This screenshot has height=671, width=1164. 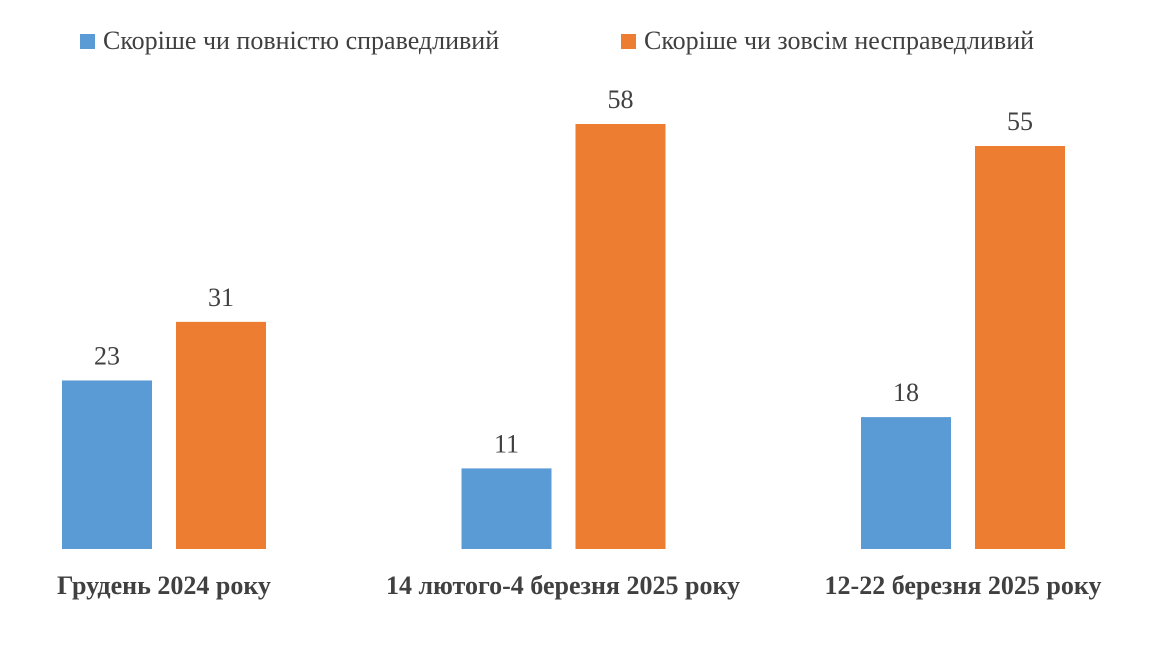 What do you see at coordinates (221, 297) in the screenshot?
I see `data-label: 31` at bounding box center [221, 297].